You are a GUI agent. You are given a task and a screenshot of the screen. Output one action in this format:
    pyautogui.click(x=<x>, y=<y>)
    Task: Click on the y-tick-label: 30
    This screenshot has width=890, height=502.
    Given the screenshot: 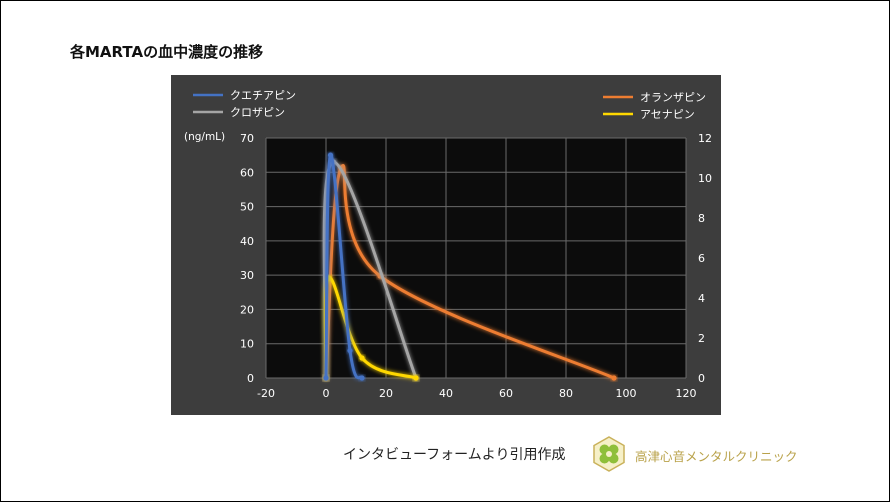 What is the action you would take?
    pyautogui.click(x=247, y=275)
    